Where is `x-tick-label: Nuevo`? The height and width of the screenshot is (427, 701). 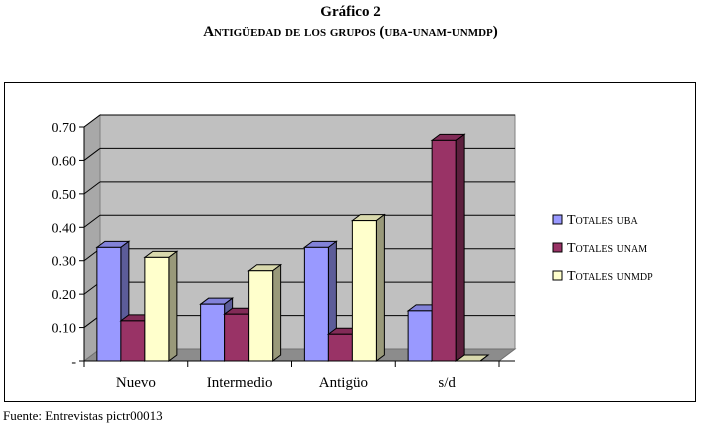 x-tick-label: Nuevo is located at coordinates (136, 383).